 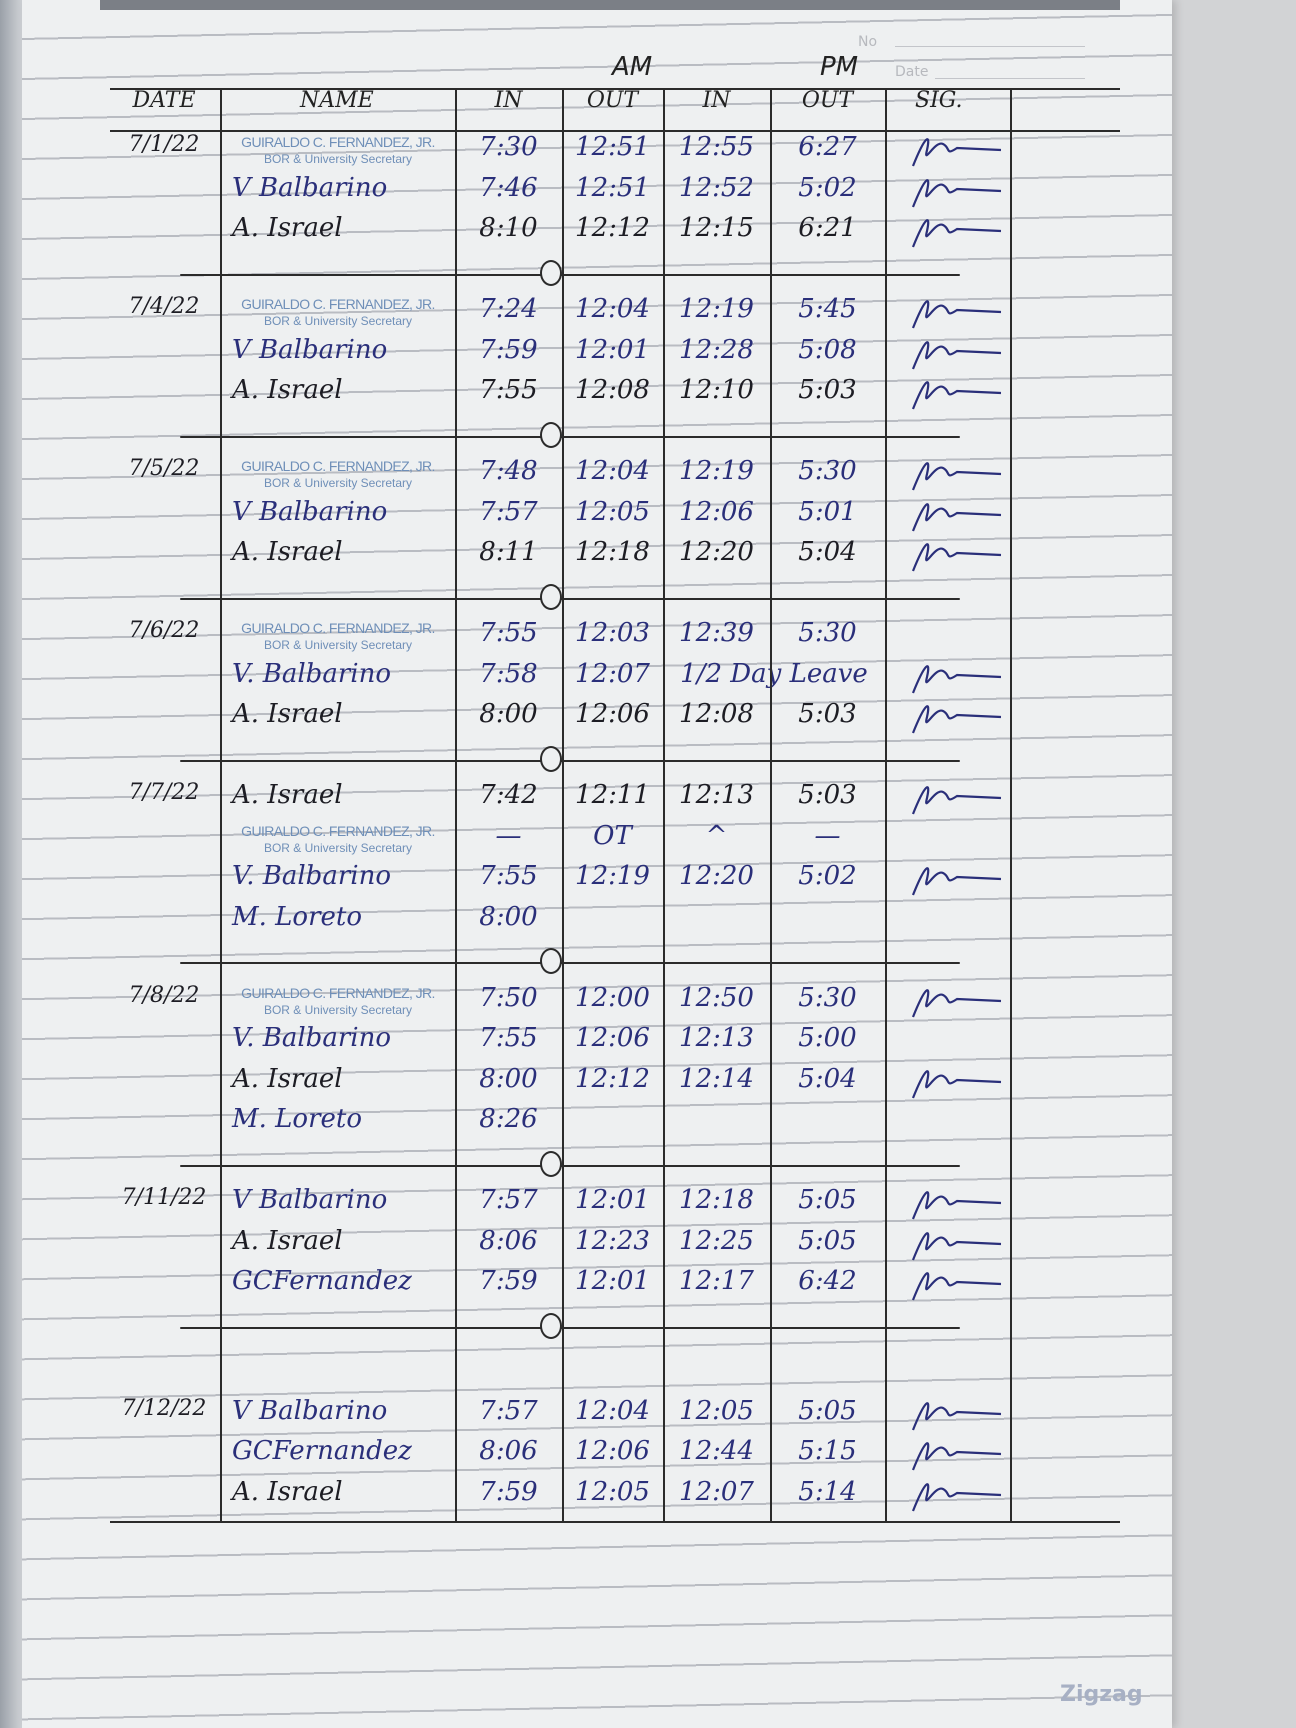 I want to click on pm-out-cell: 5:02, so click(x=827, y=187).